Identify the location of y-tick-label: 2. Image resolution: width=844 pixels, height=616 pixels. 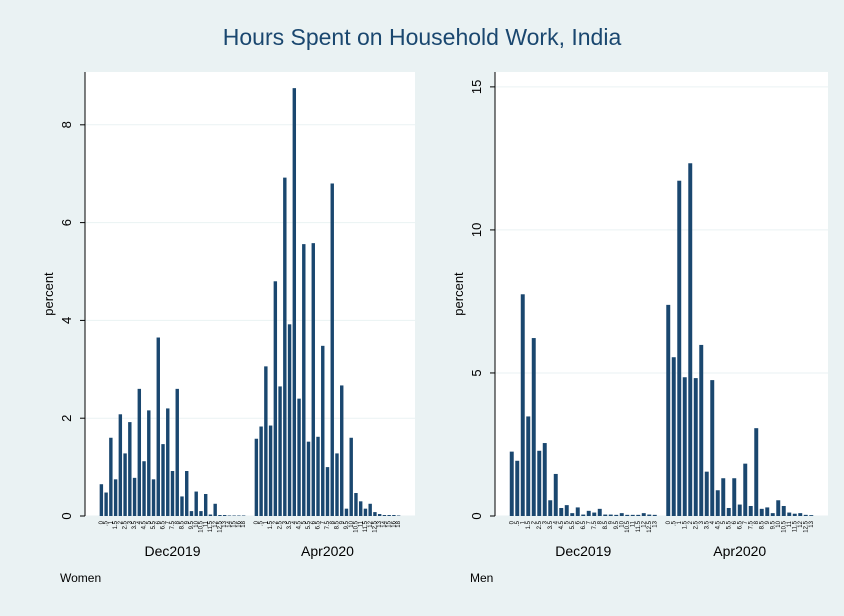
(66, 418).